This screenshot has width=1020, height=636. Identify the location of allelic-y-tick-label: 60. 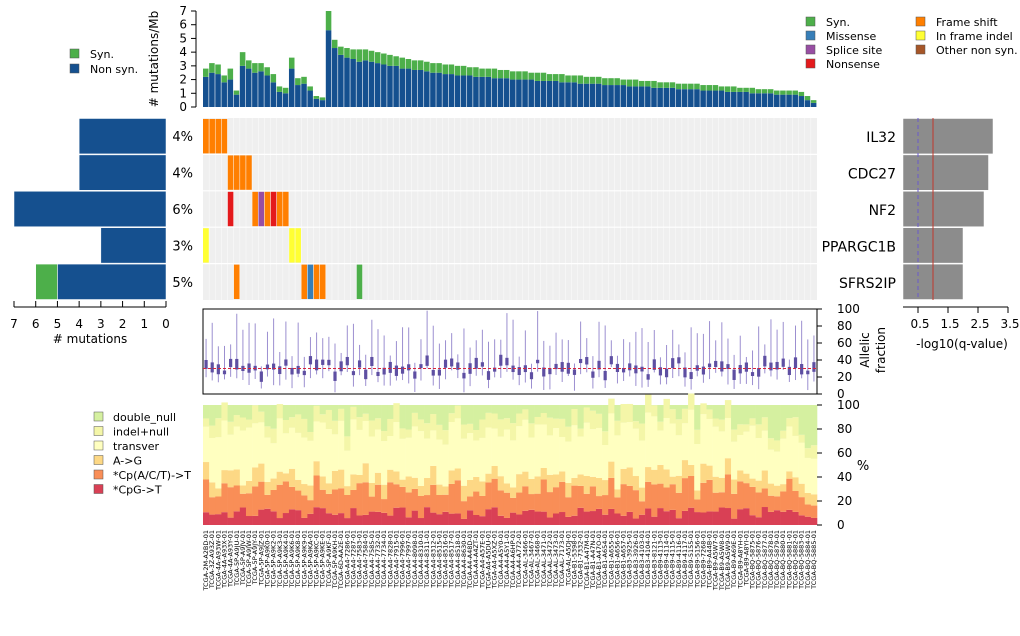
(844, 343).